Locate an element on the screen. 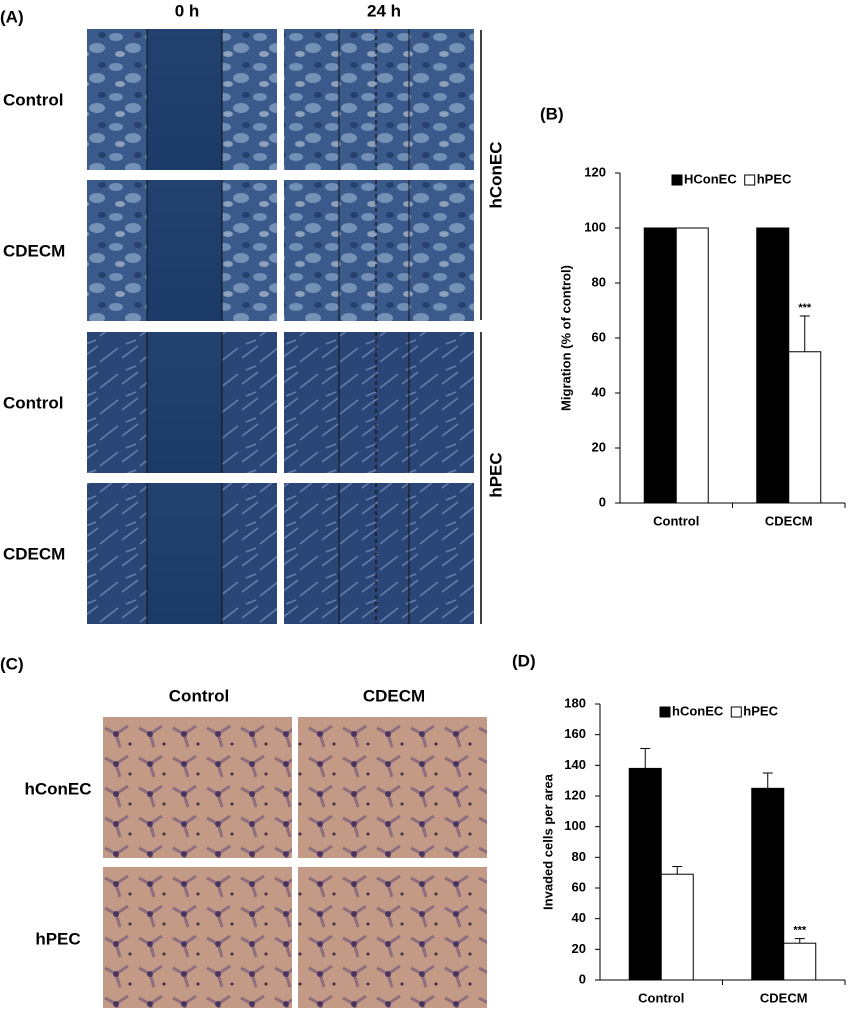 The height and width of the screenshot is (1010, 850). y-tick-label: 140 is located at coordinates (575, 764).